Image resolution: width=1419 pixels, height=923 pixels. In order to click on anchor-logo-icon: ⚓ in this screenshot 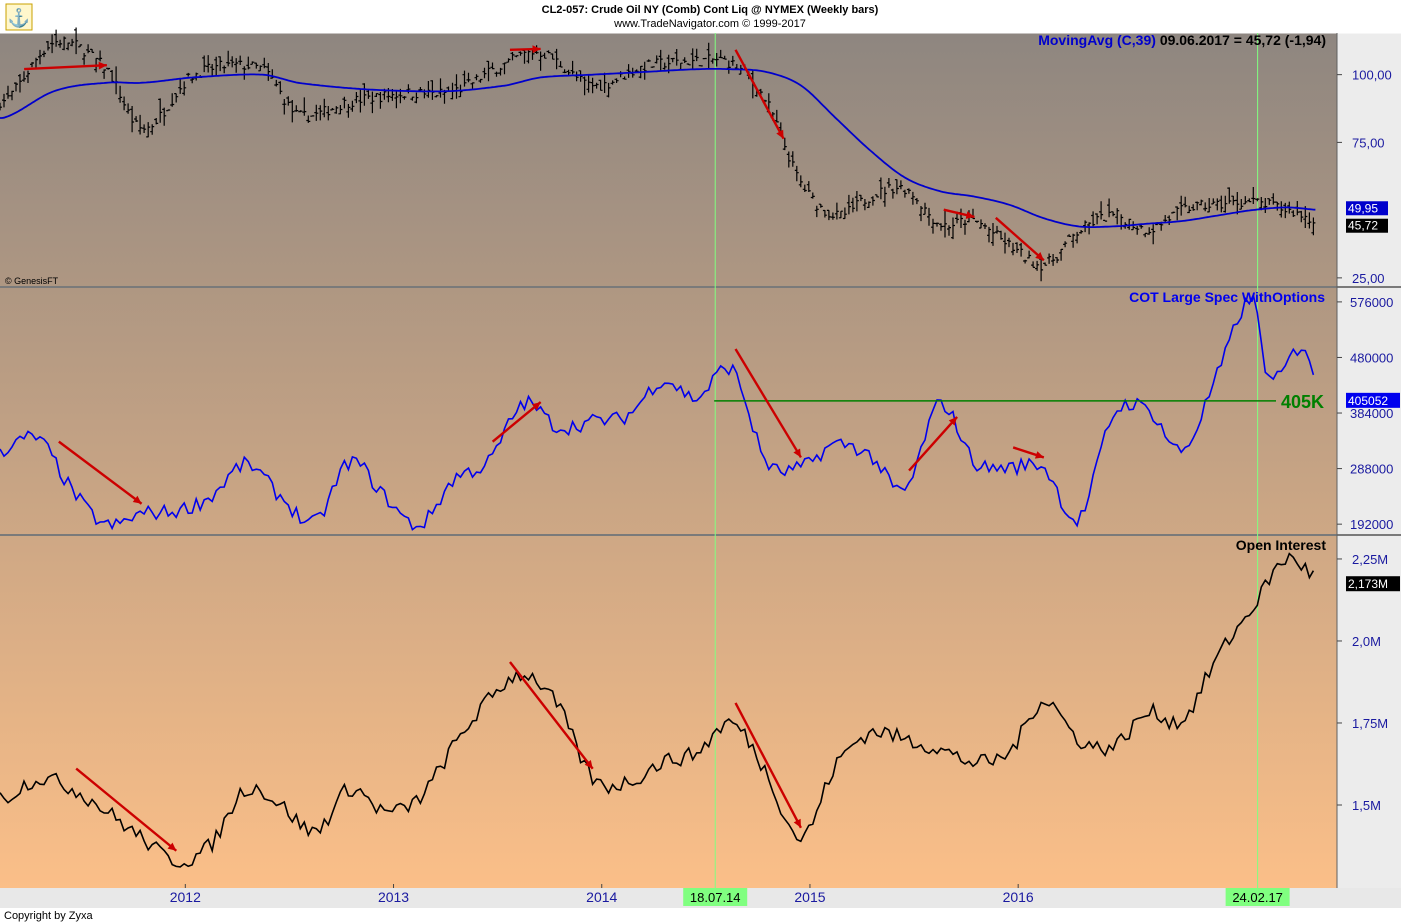, I will do `click(19, 17)`.